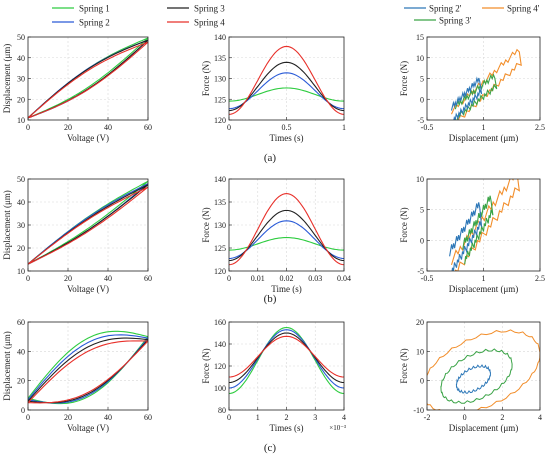 The image size is (550, 458). What do you see at coordinates (420, 271) in the screenshot?
I see `y-tick-label: -5` at bounding box center [420, 271].